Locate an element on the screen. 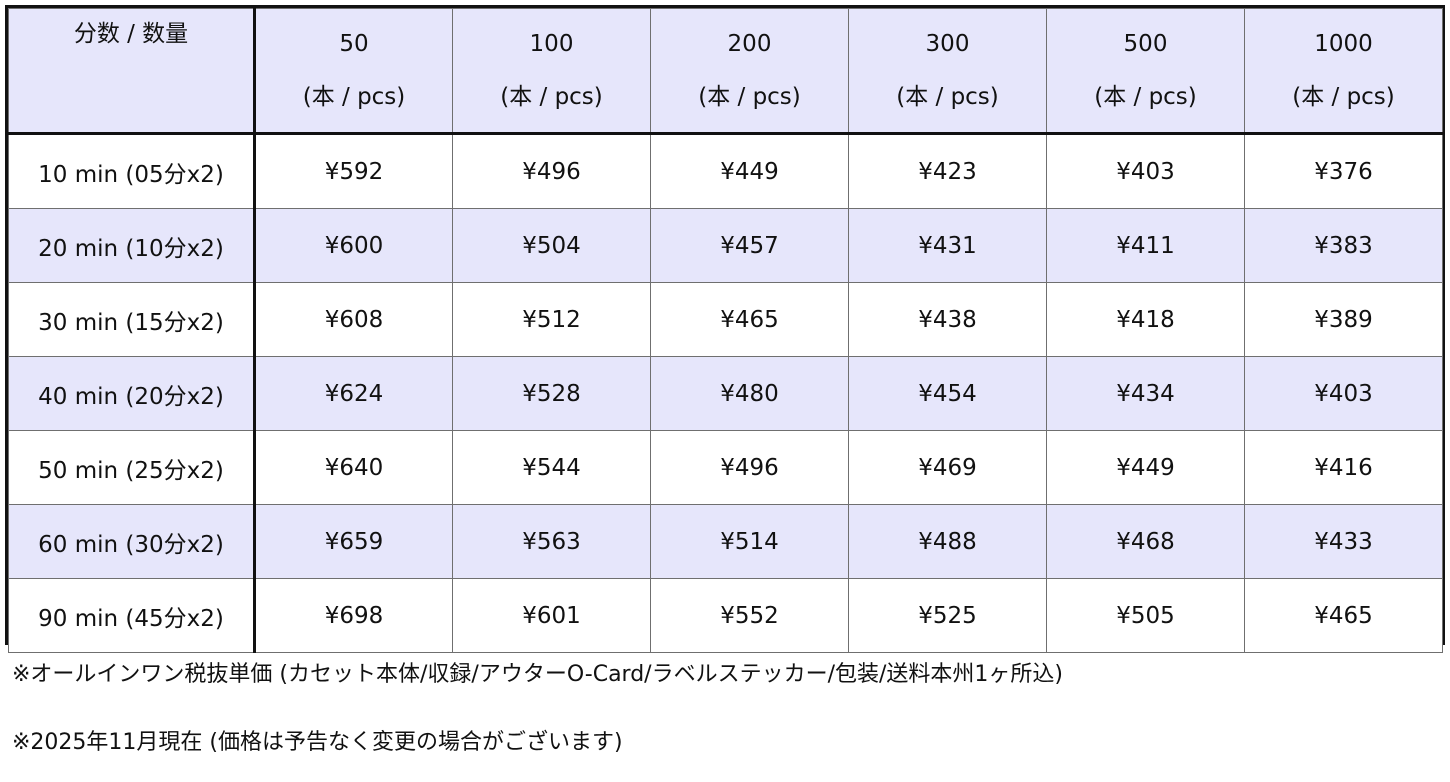 Image resolution: width=1450 pixels, height=782 pixels. price-cell: ¥433 is located at coordinates (1343, 541).